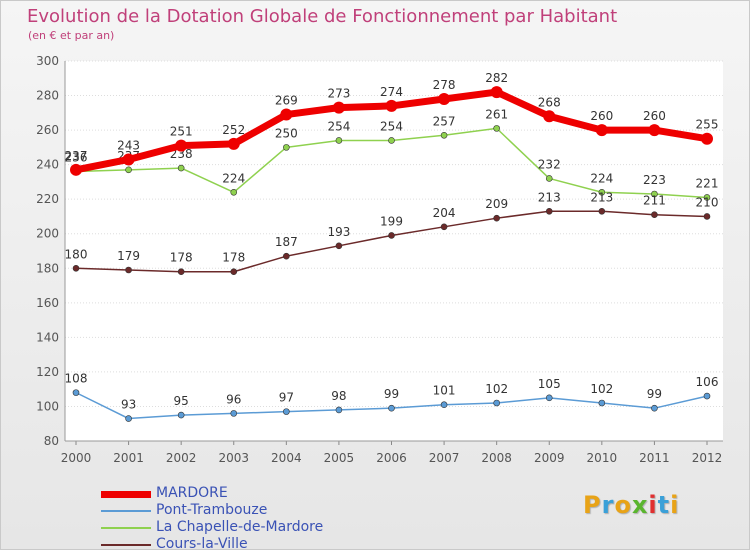 The width and height of the screenshot is (750, 554). What do you see at coordinates (707, 183) in the screenshot?
I see `data-label: 221` at bounding box center [707, 183].